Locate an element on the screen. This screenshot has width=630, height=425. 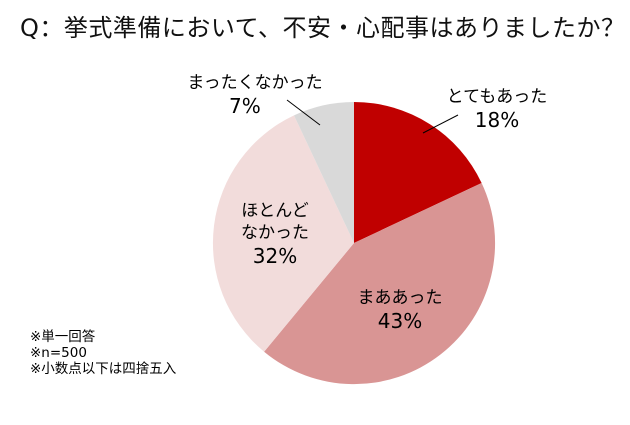
label-very-much: とてもあった 18% is located at coordinates (497, 109).